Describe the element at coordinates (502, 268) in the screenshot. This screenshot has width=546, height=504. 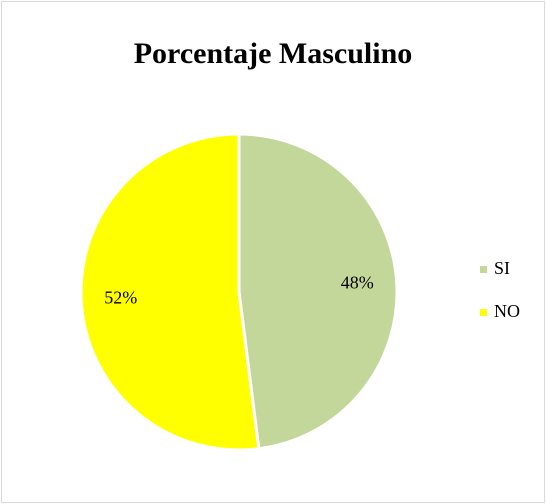
I see `legend-label: SI` at that location.